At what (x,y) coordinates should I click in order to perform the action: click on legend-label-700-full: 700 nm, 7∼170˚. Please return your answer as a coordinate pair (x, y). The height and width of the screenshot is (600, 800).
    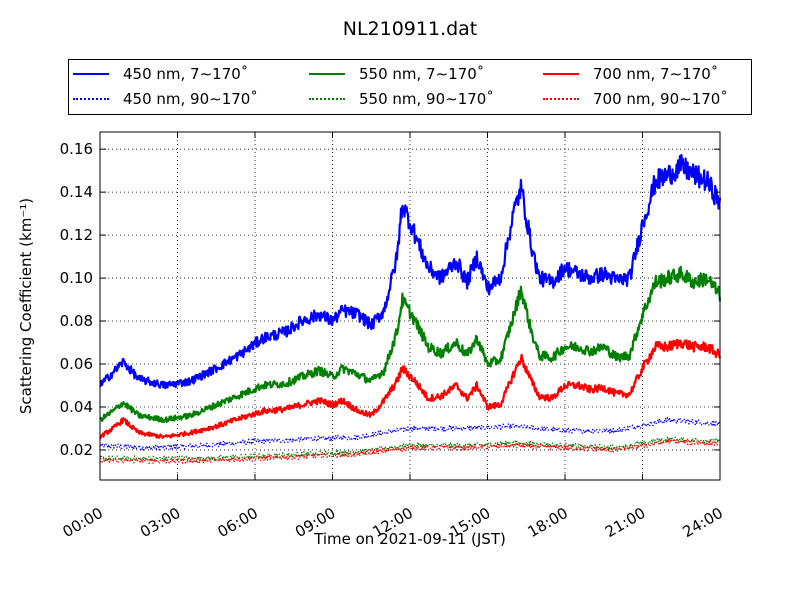
    Looking at the image, I should click on (656, 74).